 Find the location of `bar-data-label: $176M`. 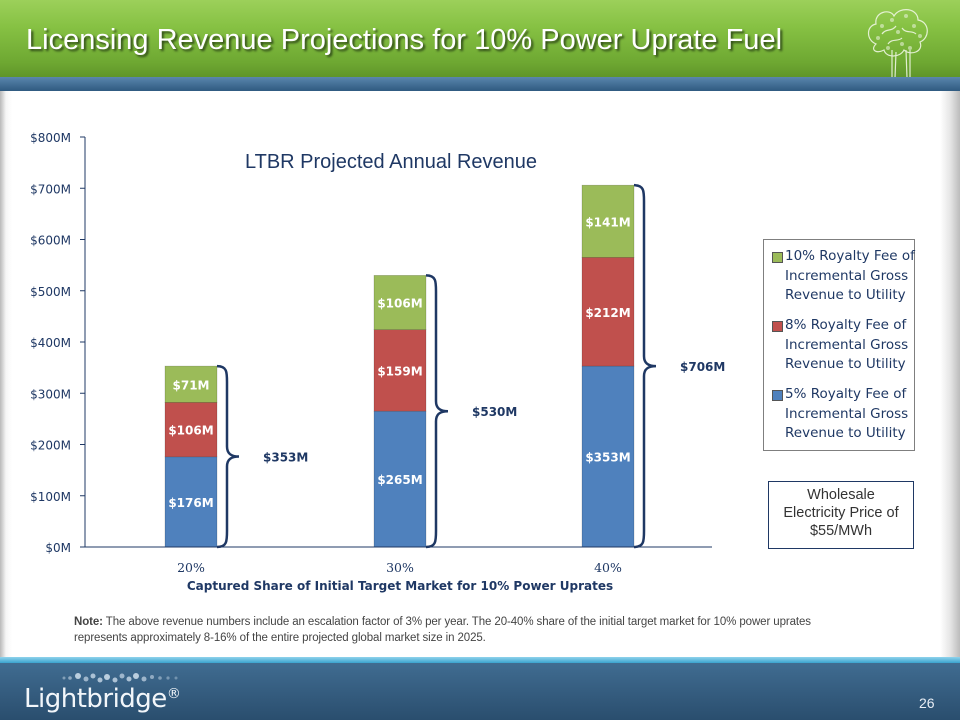

bar-data-label: $176M is located at coordinates (190, 503).